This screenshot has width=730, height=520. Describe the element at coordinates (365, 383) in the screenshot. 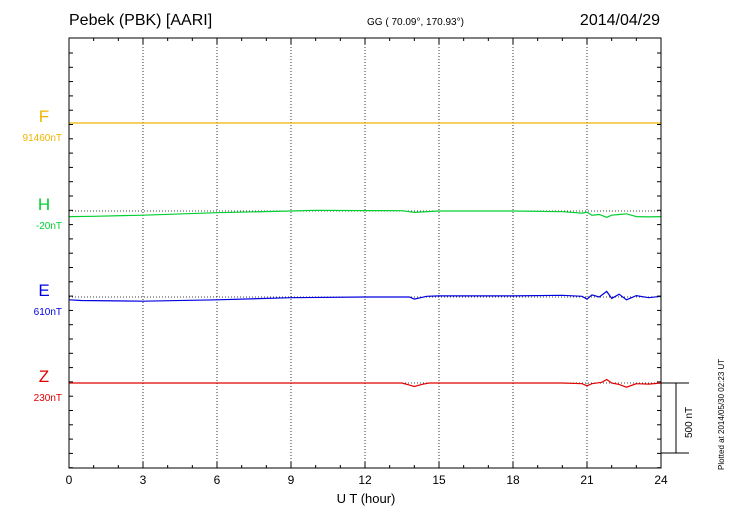

I see `series-line-z` at that location.